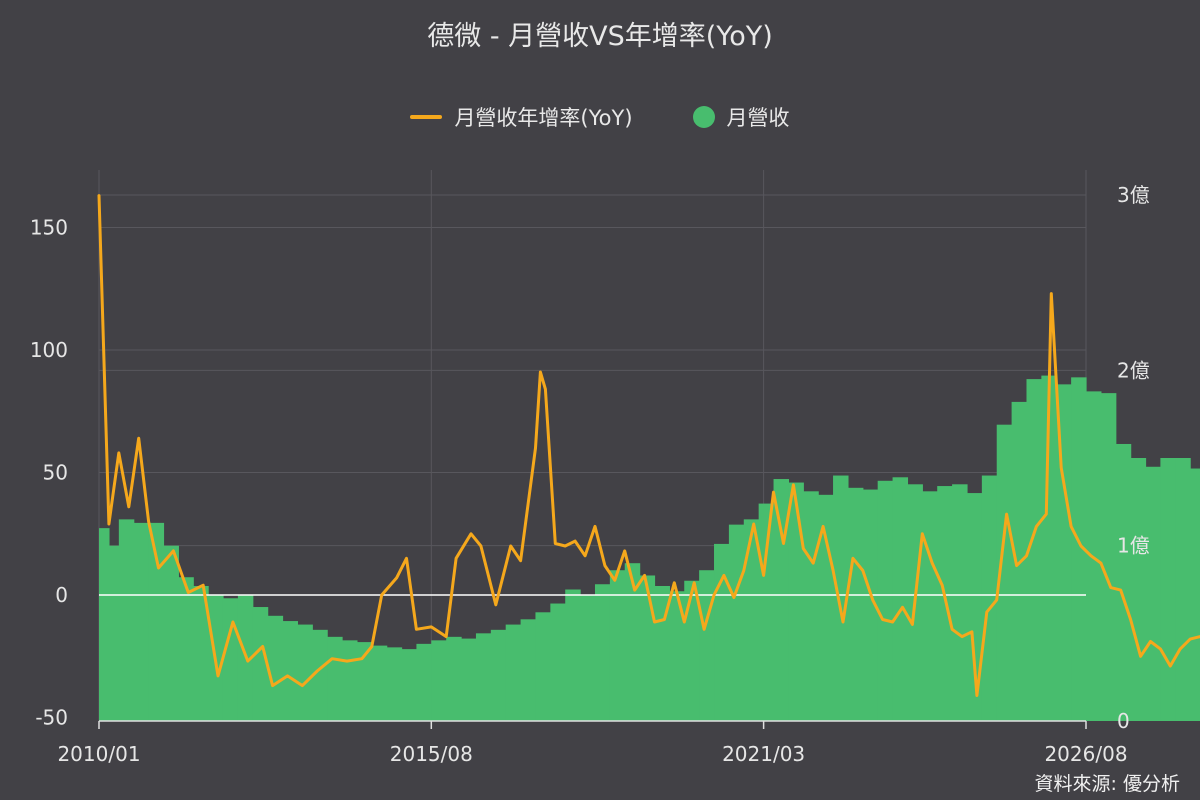  Describe the element at coordinates (1133, 546) in the screenshot. I see `y-right-tick-label: 1億` at that location.